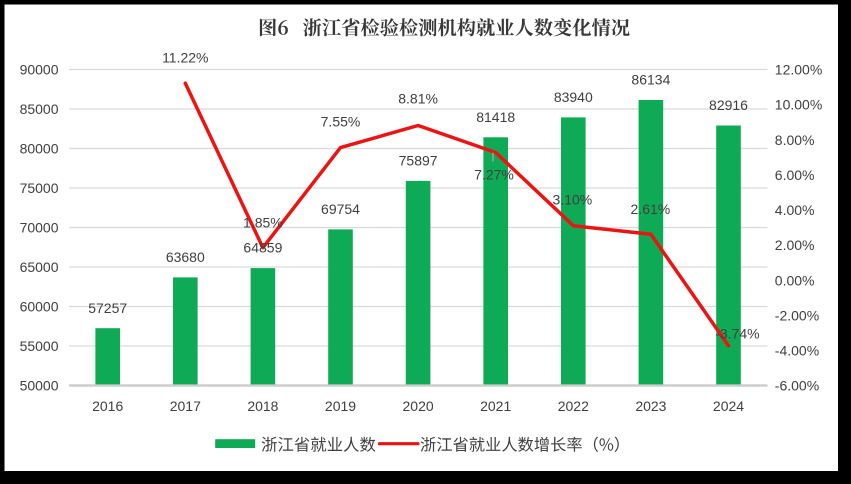 This screenshot has width=851, height=484. I want to click on svg-text: 2018, so click(262, 406).